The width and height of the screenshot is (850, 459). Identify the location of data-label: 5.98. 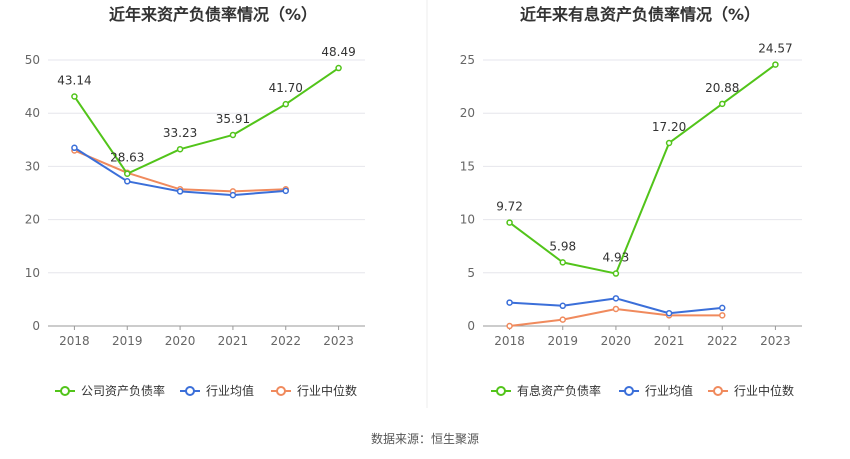
(562, 246).